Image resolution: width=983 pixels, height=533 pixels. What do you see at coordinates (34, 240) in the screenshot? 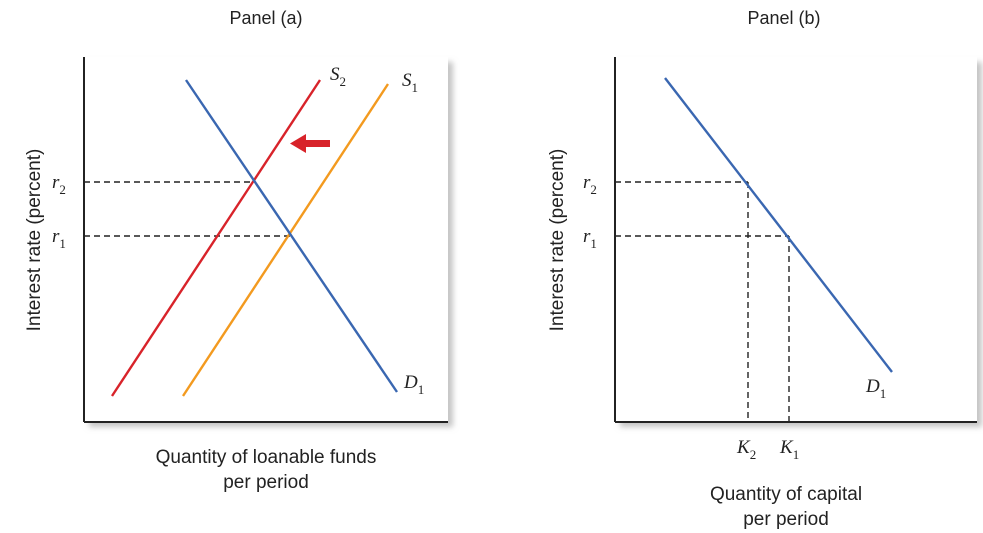
I see `panel-a-ylabel: Interest rate (percent)` at bounding box center [34, 240].